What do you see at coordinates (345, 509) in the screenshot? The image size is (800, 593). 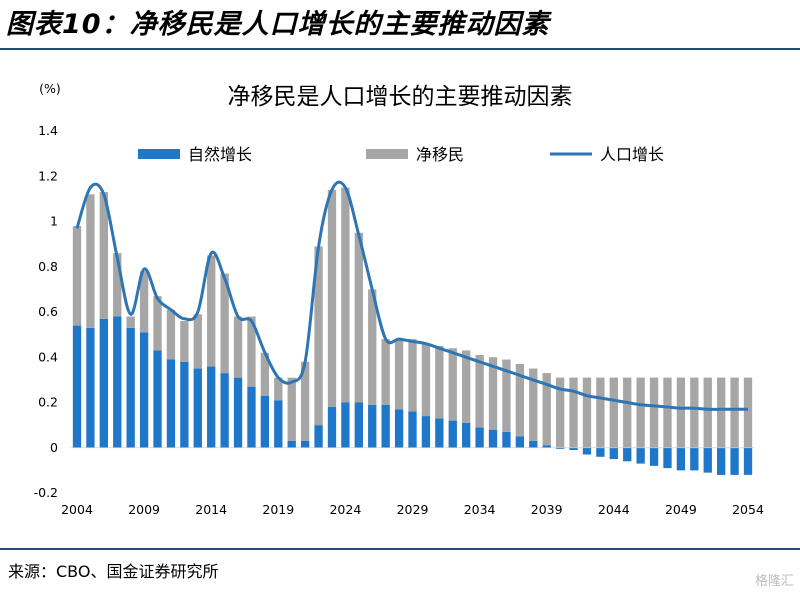 I see `x-tick-label: 2024` at bounding box center [345, 509].